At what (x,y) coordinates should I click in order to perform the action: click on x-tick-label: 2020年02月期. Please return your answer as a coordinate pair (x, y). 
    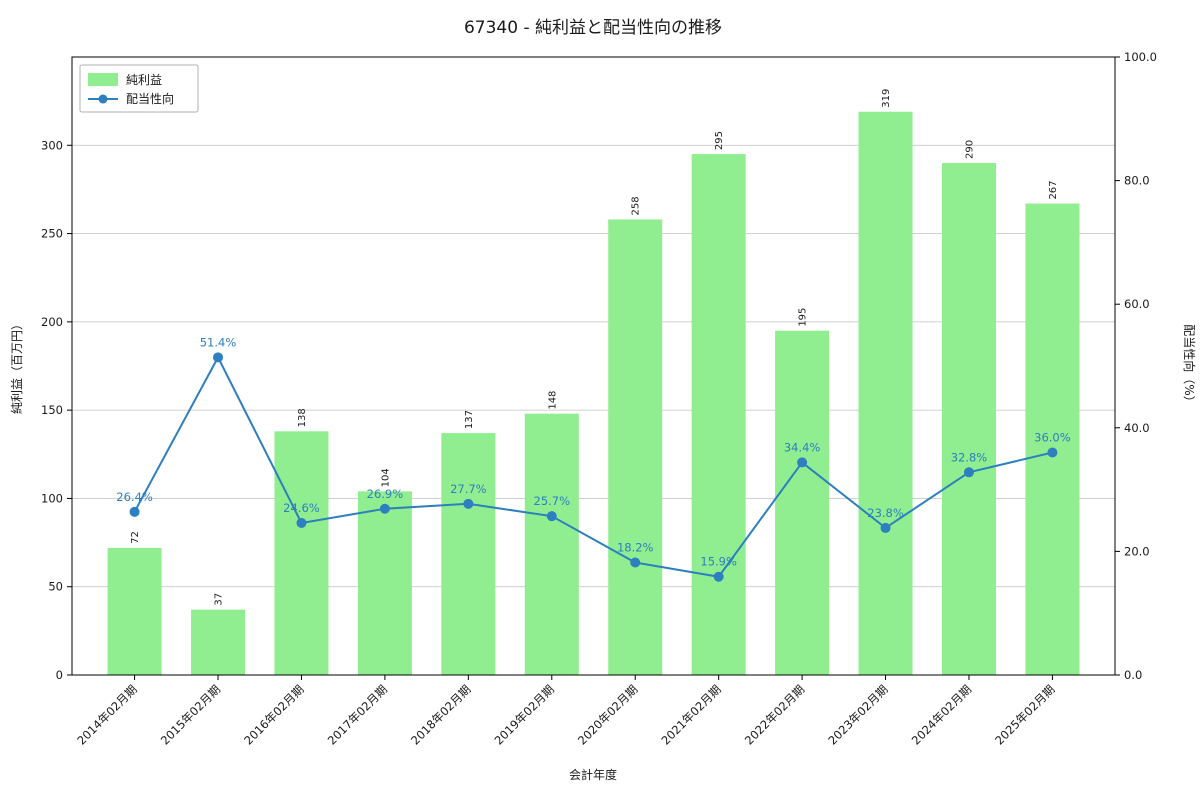
    Looking at the image, I should click on (607, 714).